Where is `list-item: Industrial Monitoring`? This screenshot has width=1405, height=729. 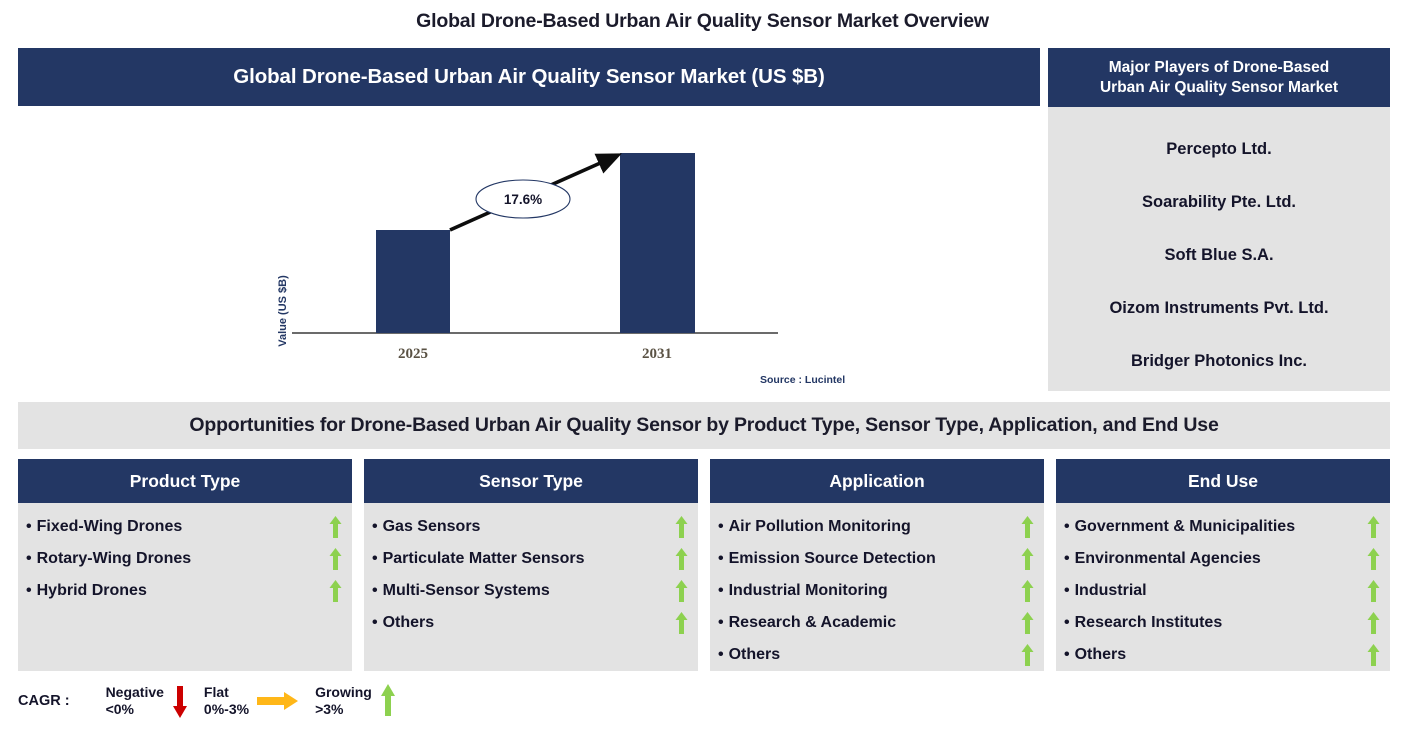 list-item: Industrial Monitoring is located at coordinates (876, 591).